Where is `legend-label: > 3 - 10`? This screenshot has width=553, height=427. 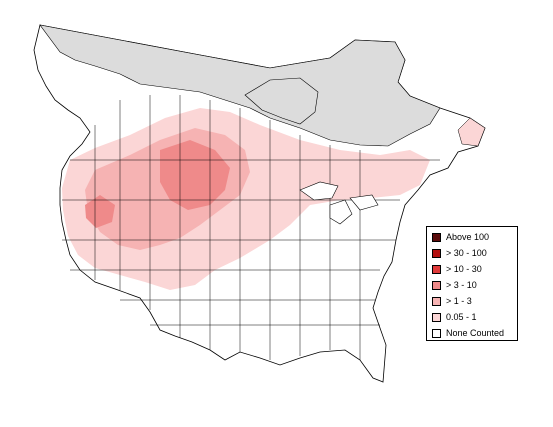
legend-label: > 3 - 10 is located at coordinates (461, 284).